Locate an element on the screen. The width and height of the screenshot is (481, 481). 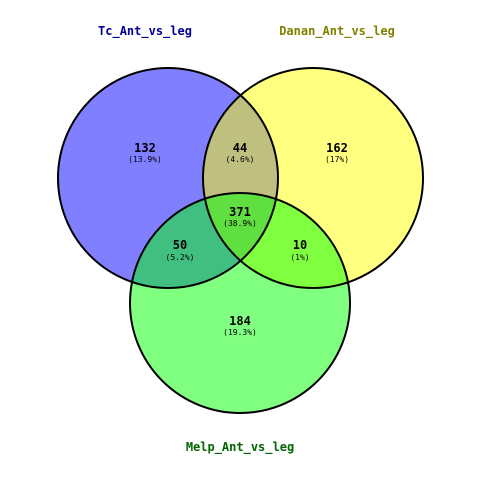
region-ab-count: 44 is located at coordinates (240, 148).